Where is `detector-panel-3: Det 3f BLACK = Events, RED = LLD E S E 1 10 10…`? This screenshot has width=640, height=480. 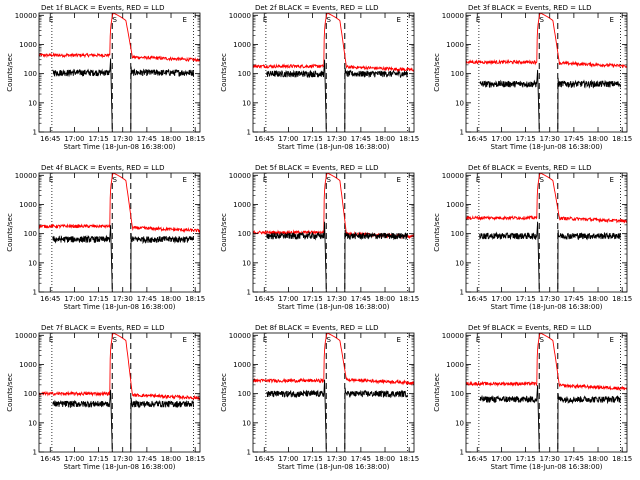
detector-panel-3: Det 3f BLACK = Events, RED = LLD E S E 1 10 10… is located at coordinates (532, 77).